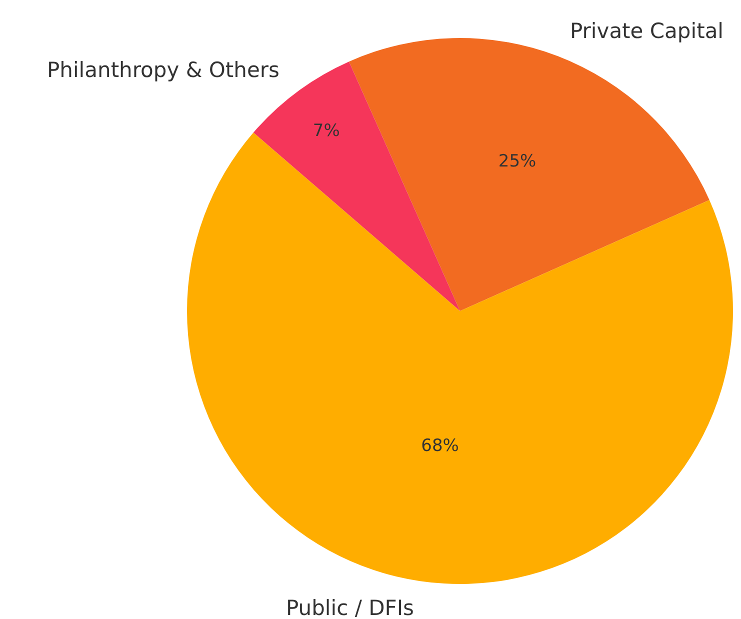 The image size is (741, 619). What do you see at coordinates (163, 70) in the screenshot?
I see `slice-label: Philanthropy & Others` at bounding box center [163, 70].